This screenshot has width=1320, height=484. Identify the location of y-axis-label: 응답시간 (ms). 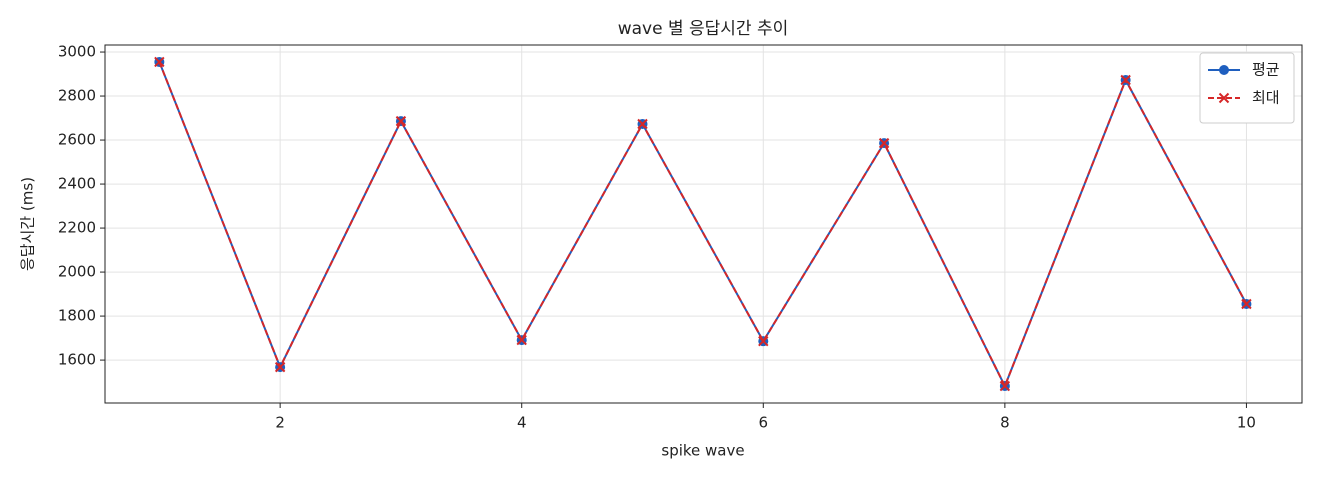
(28, 224).